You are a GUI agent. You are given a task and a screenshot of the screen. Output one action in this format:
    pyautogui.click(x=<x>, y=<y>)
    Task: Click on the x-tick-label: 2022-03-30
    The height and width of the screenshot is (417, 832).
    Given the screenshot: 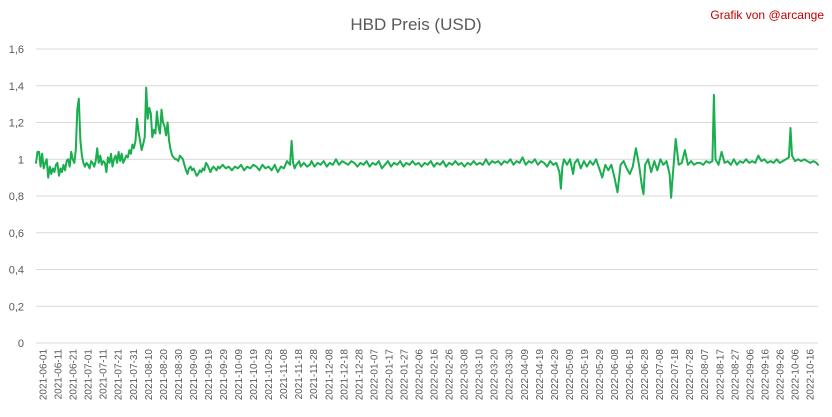 What is the action you would take?
    pyautogui.click(x=510, y=375)
    